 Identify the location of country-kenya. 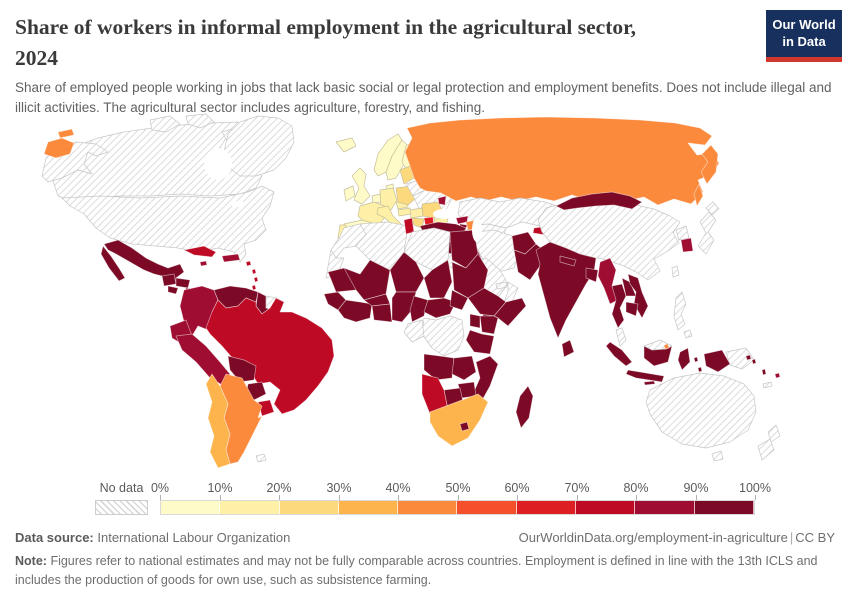
(489, 325).